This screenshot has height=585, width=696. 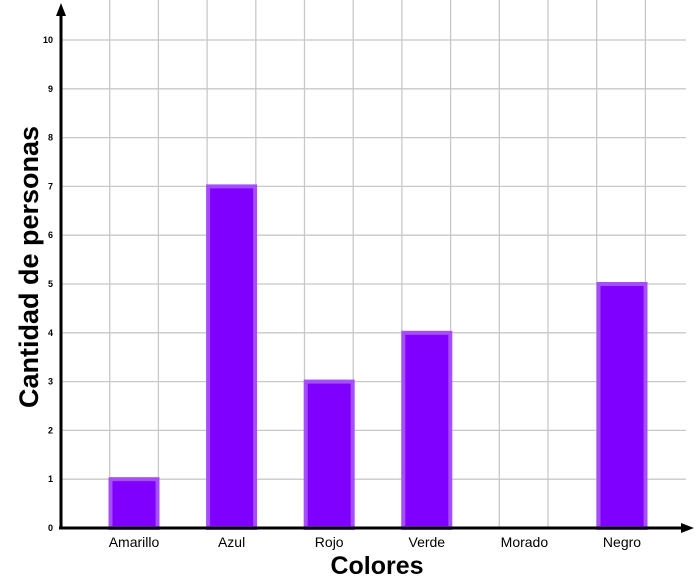 What do you see at coordinates (329, 542) in the screenshot?
I see `x-tick-label: Rojo` at bounding box center [329, 542].